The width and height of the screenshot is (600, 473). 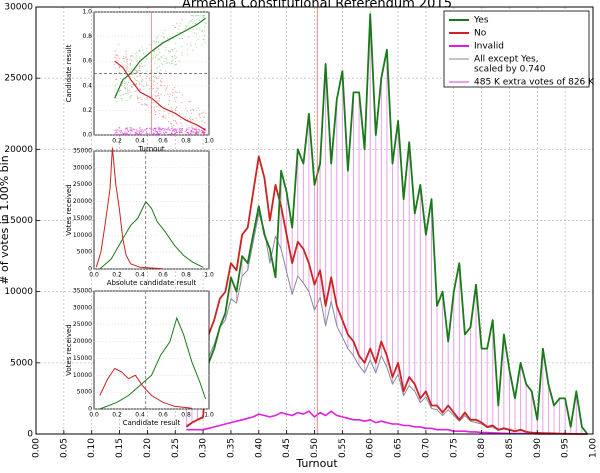 What do you see at coordinates (151, 350) in the screenshot?
I see `inset-frame` at bounding box center [151, 350].